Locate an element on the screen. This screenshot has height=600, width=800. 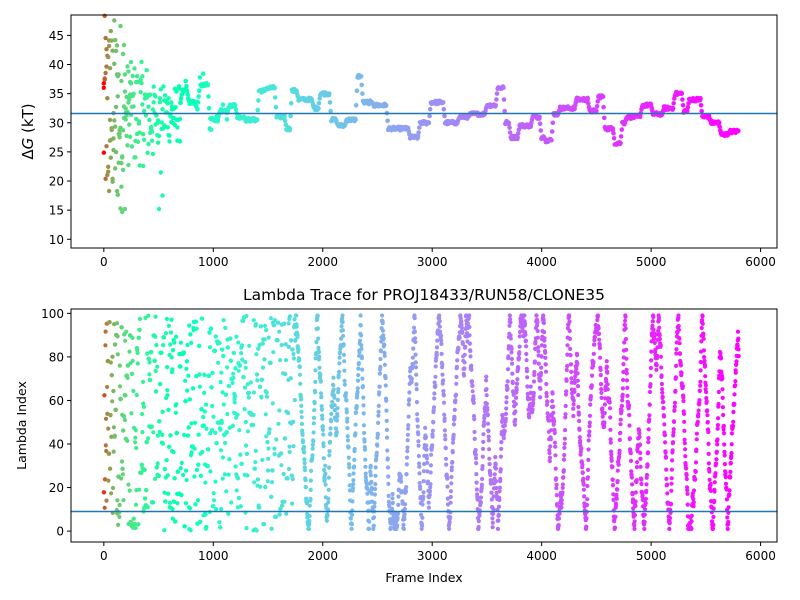
y-tick-label: 40 is located at coordinates (56, 65).